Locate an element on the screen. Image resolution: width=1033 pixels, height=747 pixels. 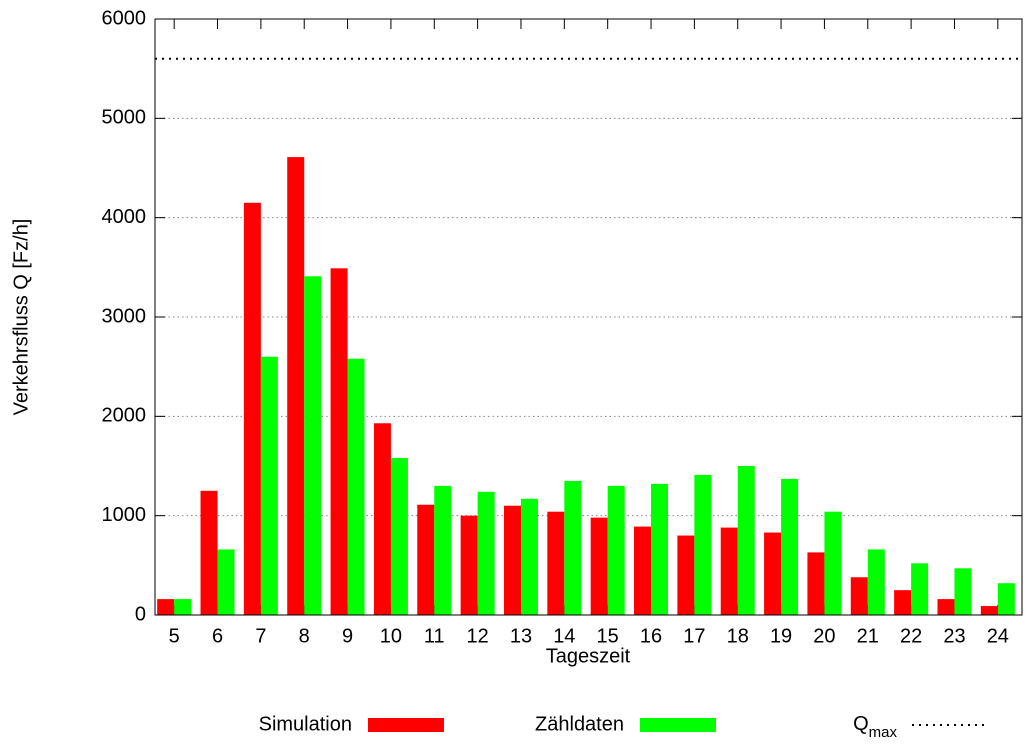
y-tick-label: 1000 is located at coordinates (124, 515).